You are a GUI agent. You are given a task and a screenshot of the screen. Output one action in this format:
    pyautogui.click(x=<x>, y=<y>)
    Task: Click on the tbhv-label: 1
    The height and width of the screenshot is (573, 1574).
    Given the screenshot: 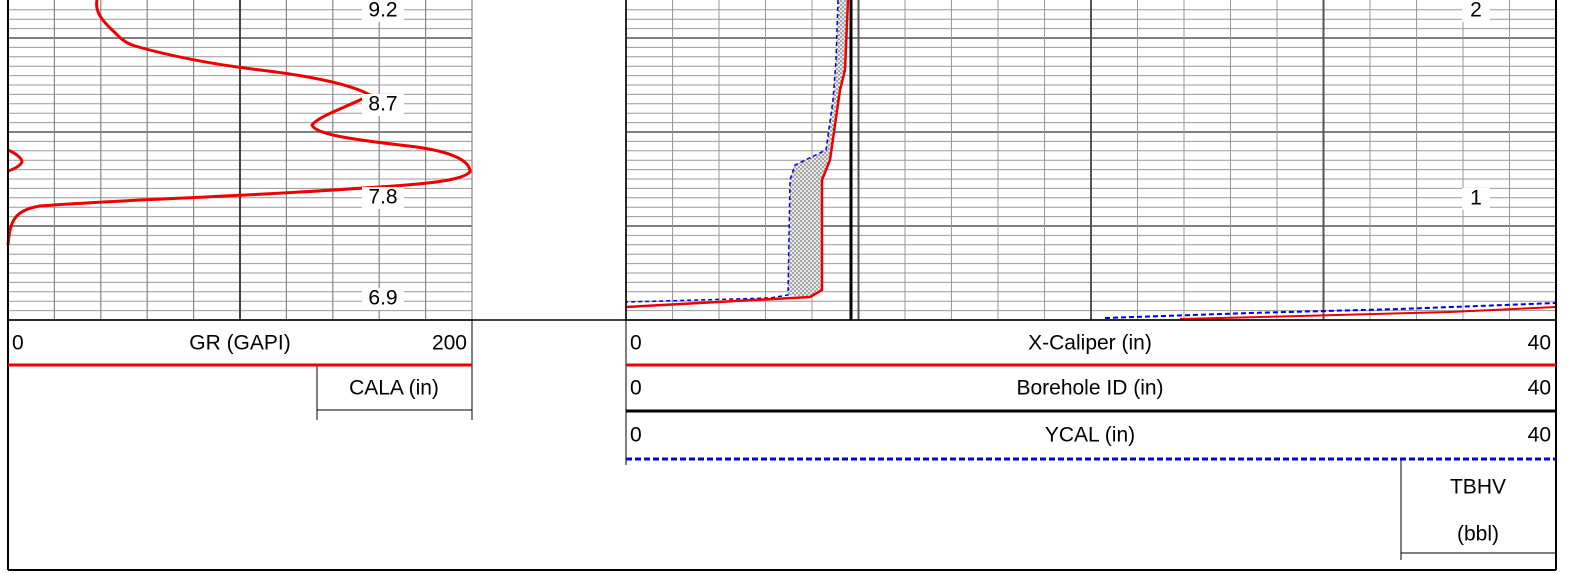 What is the action you would take?
    pyautogui.click(x=1476, y=198)
    